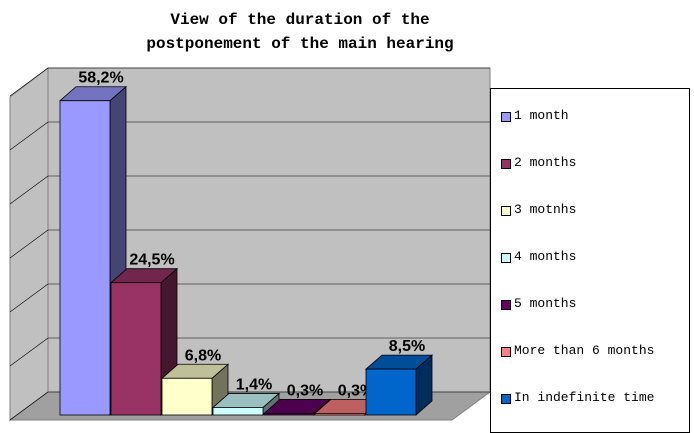 Image resolution: width=694 pixels, height=433 pixels. I want to click on legend-label: In indefinite time, so click(584, 397).